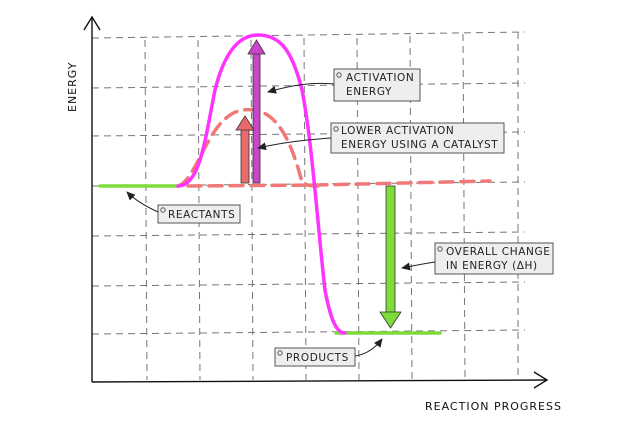 The height and width of the screenshot is (425, 628). What do you see at coordinates (72, 87) in the screenshot?
I see `y-axis-label: ENERGY` at bounding box center [72, 87].